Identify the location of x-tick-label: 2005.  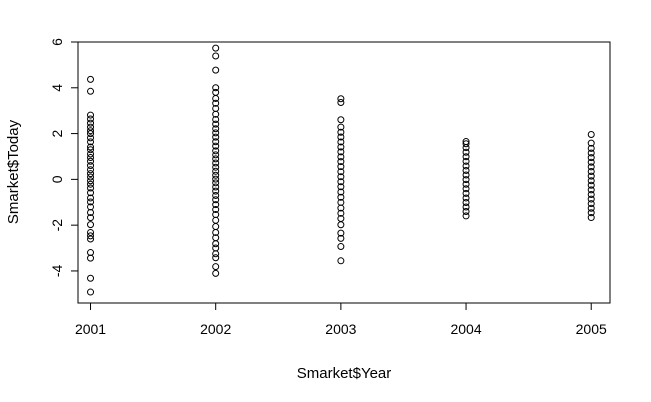
(591, 329).